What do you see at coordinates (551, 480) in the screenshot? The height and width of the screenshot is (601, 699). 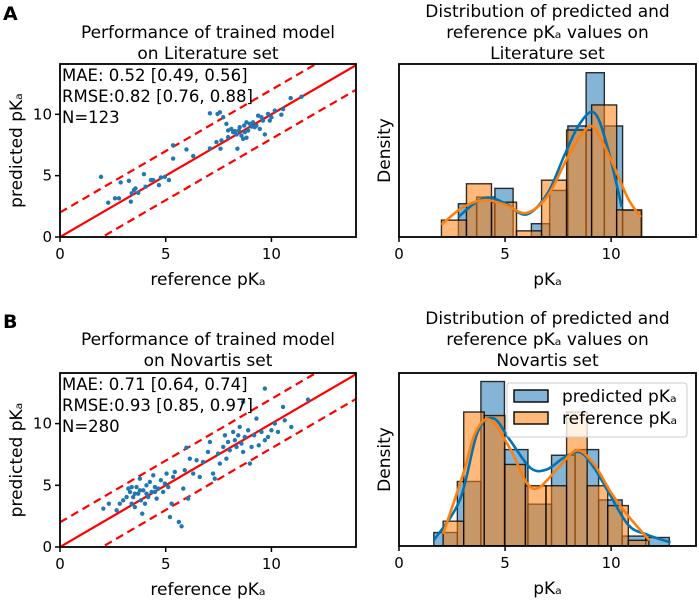 I see `kde-curve` at bounding box center [551, 480].